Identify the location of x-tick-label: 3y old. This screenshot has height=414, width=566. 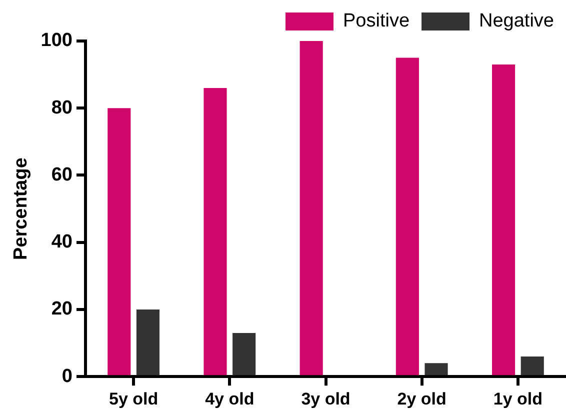
(325, 398).